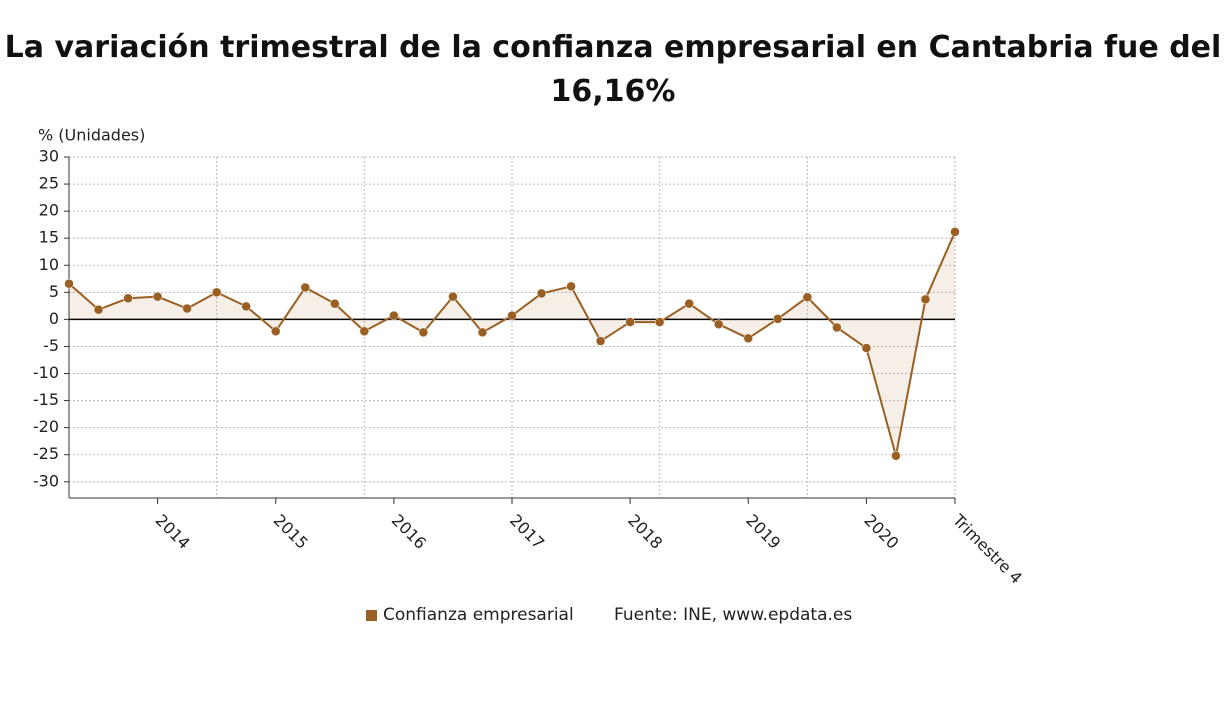 The height and width of the screenshot is (720, 1226). What do you see at coordinates (881, 532) in the screenshot?
I see `x-tick-label: 2020` at bounding box center [881, 532].